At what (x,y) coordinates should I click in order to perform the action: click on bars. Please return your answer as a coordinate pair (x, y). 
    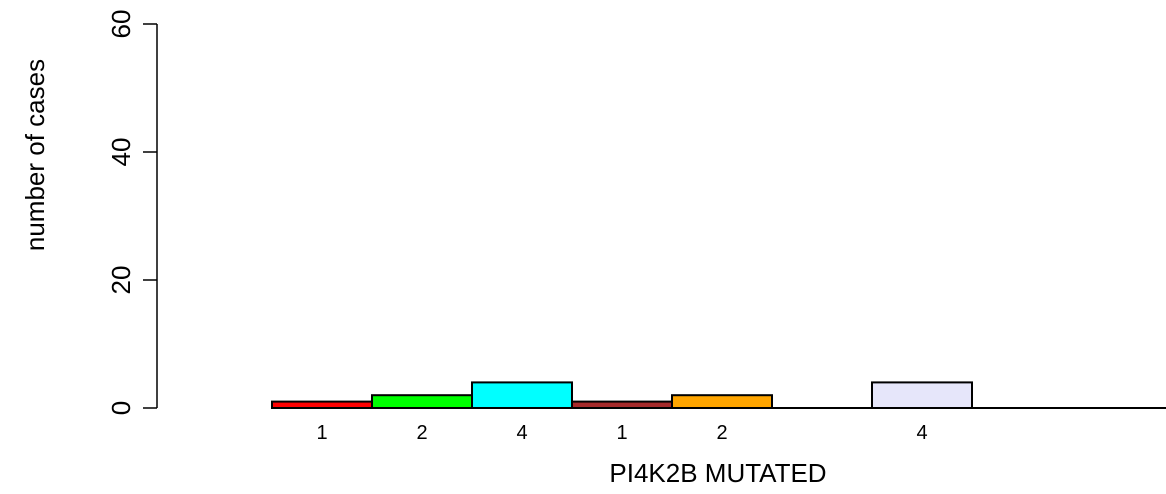
    Looking at the image, I should click on (718, 395).